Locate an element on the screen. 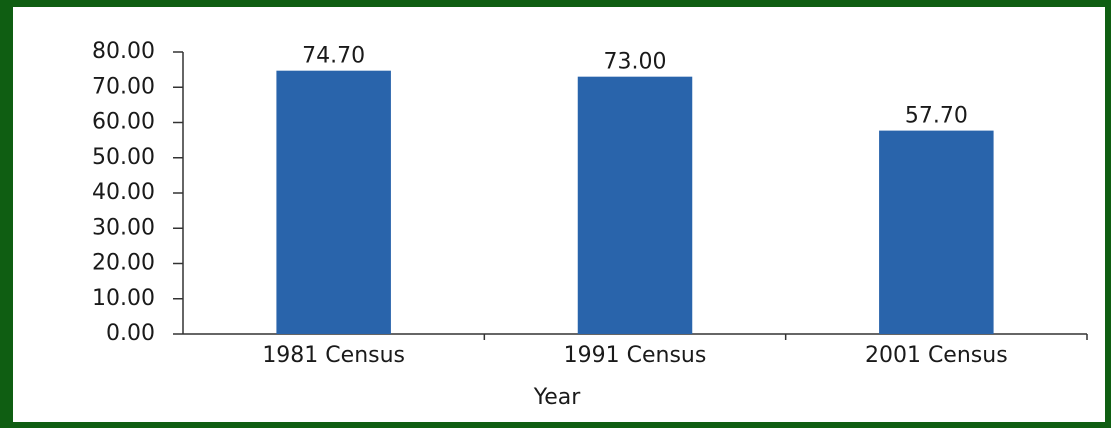  y-tick-label: 0.00 is located at coordinates (130, 333).